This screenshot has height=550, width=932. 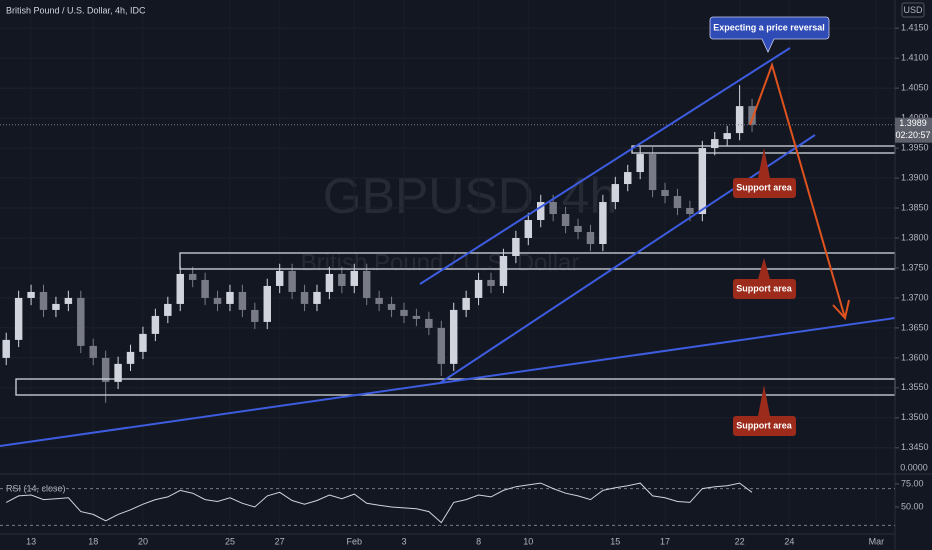 I want to click on y-tick-label: 1.4100, so click(x=915, y=58).